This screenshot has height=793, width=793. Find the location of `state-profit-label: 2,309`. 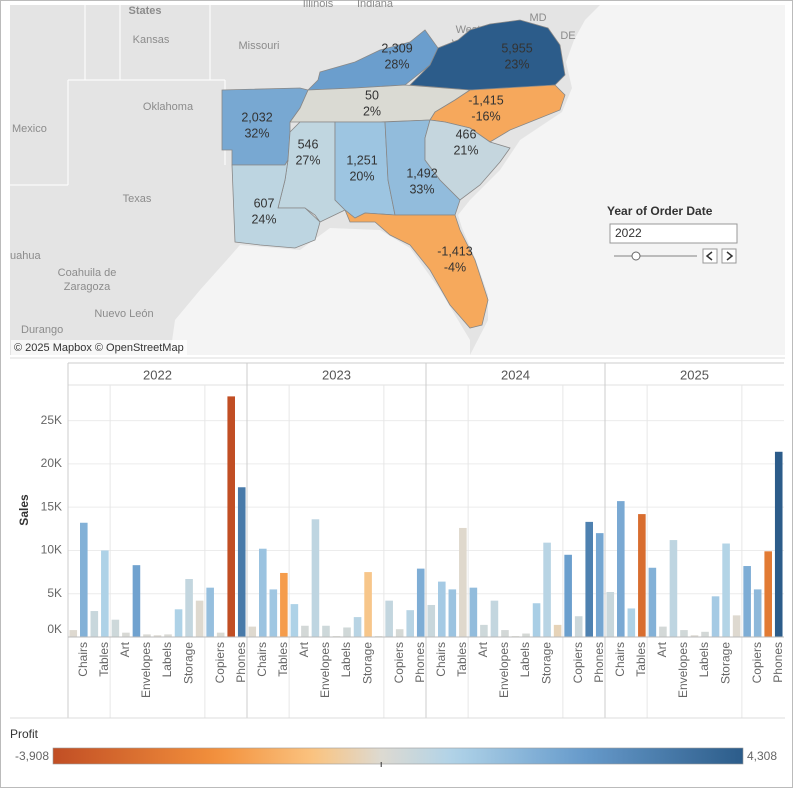

state-profit-label: 2,309 is located at coordinates (396, 48).